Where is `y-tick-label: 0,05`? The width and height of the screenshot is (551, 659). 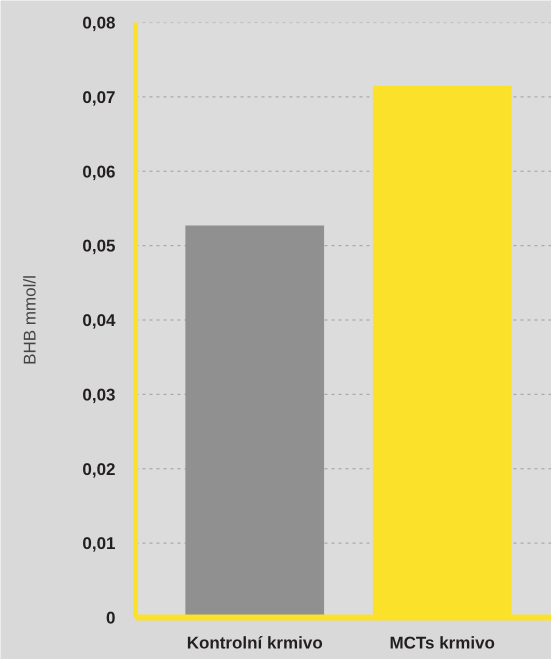
y-tick-label: 0,05 is located at coordinates (99, 246).